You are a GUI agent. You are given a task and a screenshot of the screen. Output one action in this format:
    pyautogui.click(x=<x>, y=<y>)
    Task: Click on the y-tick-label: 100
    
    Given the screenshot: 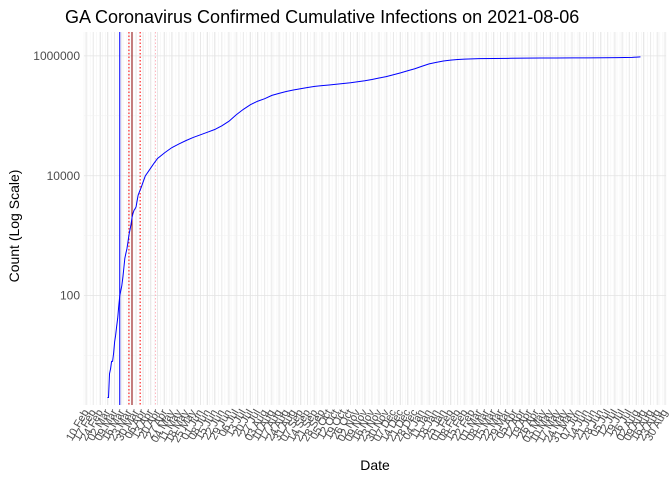 What is the action you would take?
    pyautogui.click(x=70, y=296)
    